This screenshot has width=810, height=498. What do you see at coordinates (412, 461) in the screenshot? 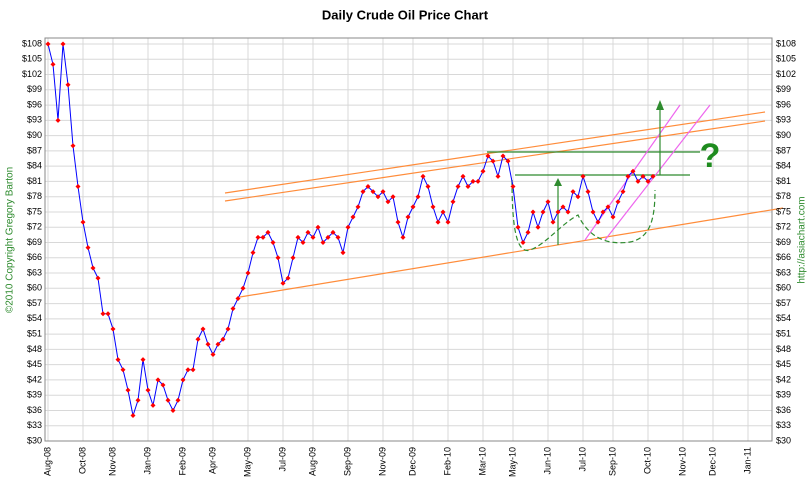
I see `x-tick-label: Dec-09` at bounding box center [412, 461].